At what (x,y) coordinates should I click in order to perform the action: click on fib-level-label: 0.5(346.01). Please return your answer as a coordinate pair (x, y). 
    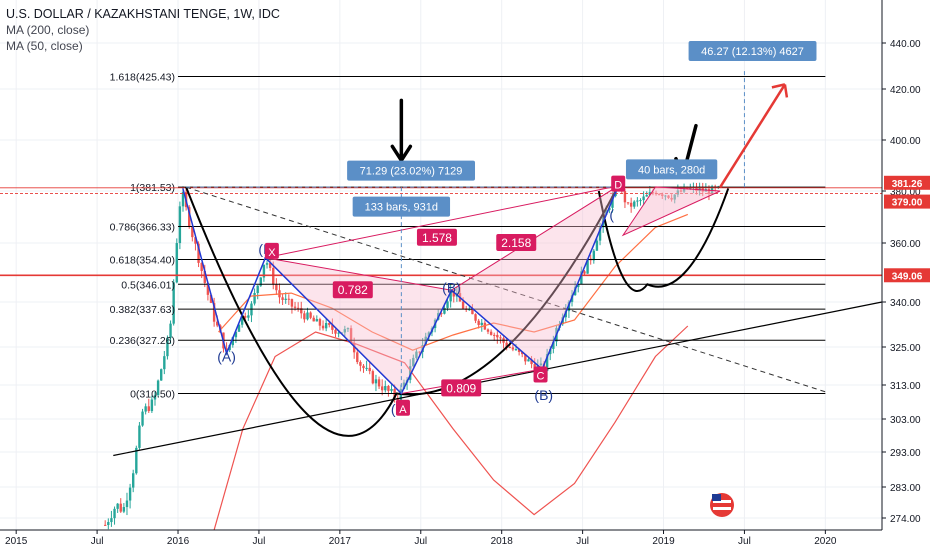
    Looking at the image, I should click on (148, 285).